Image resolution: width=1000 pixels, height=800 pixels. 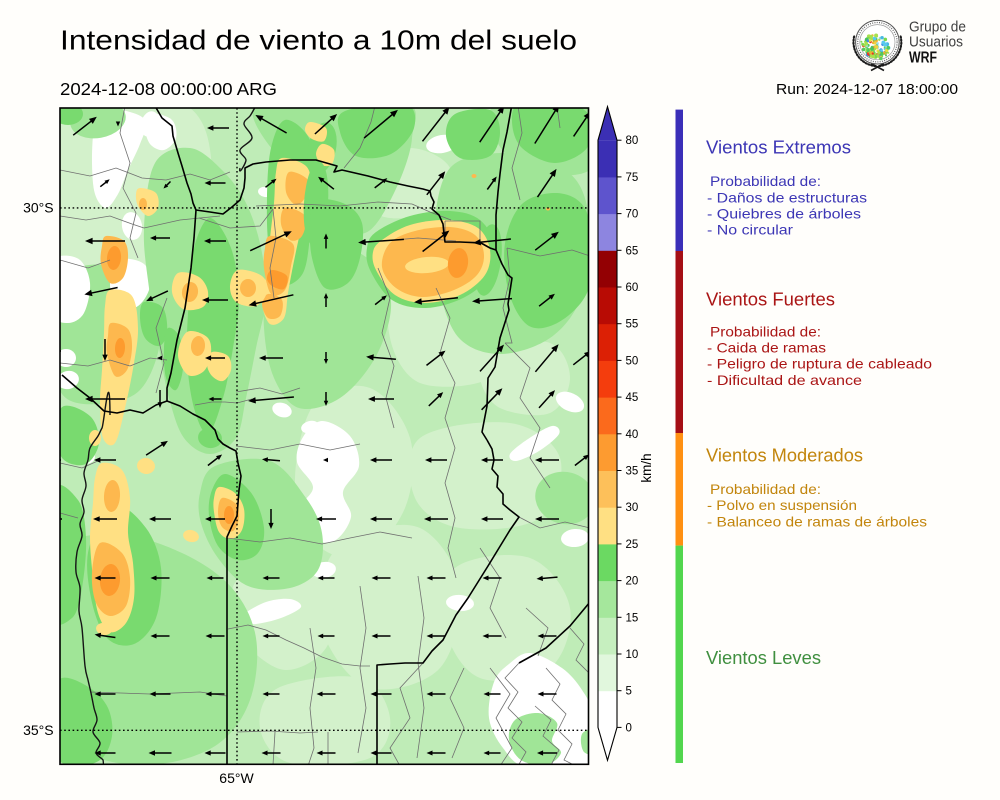 What do you see at coordinates (632, 398) in the screenshot?
I see `svg-text: 45` at bounding box center [632, 398].